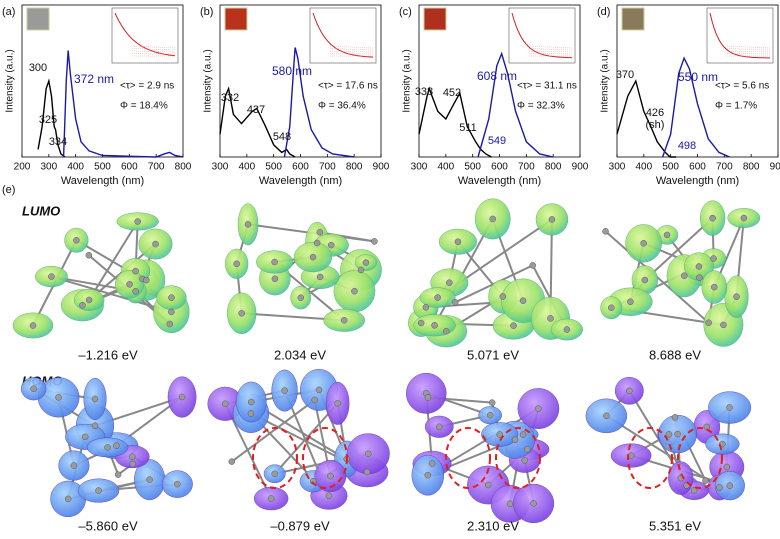 The image size is (780, 539). I want to click on sample-photo, so click(236, 19).